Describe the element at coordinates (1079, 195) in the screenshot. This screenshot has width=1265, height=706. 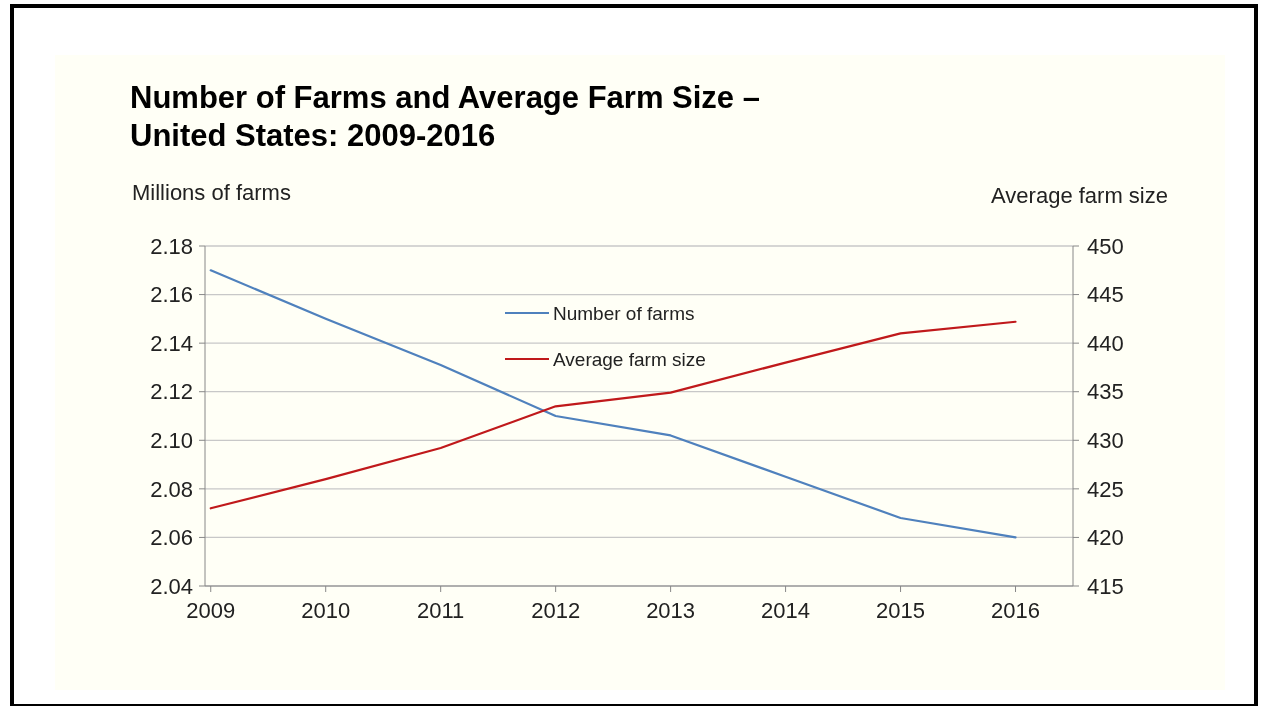
I see `y2-axis-title: Average farm size` at that location.